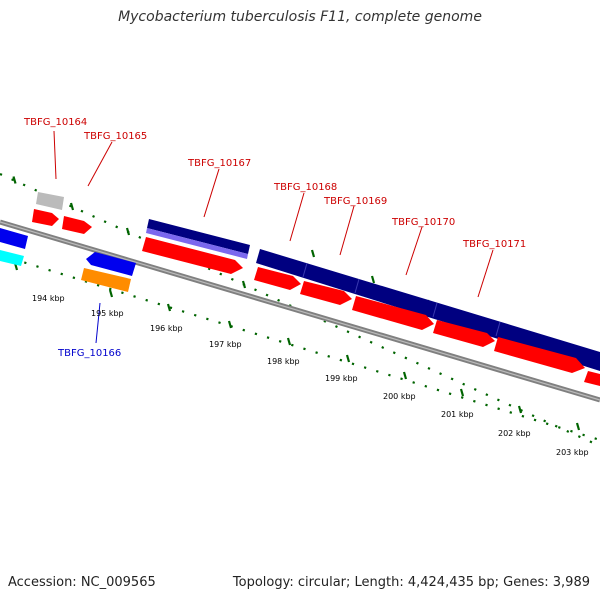 This screenshot has width=600, height=600. What do you see at coordinates (106, 280) in the screenshot?
I see `orange-feature` at bounding box center [106, 280].